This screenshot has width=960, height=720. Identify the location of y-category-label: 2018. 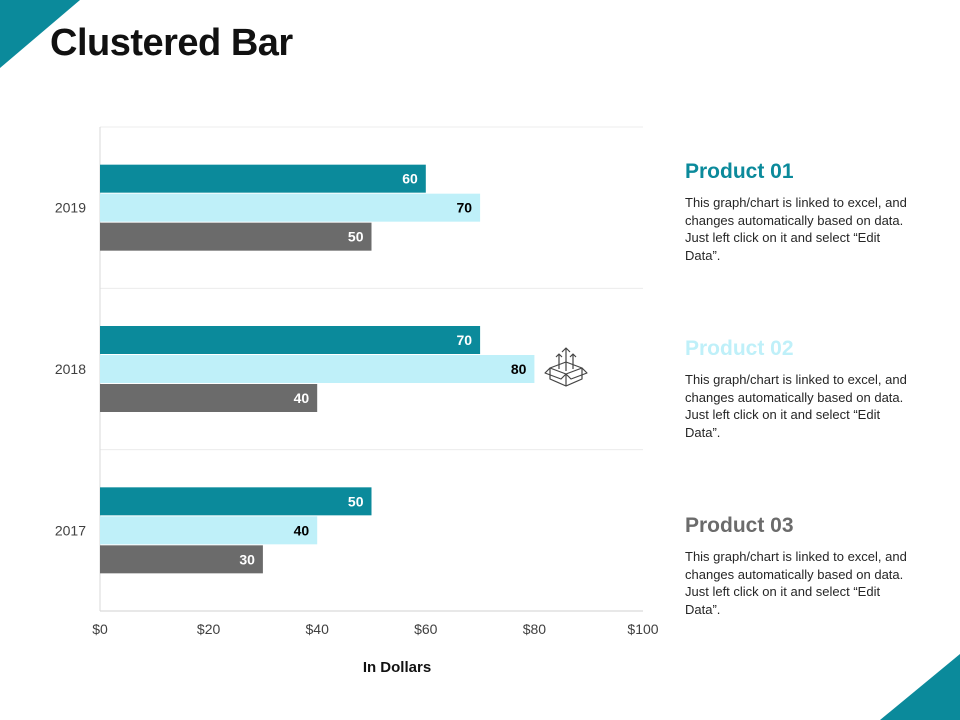
(70, 369).